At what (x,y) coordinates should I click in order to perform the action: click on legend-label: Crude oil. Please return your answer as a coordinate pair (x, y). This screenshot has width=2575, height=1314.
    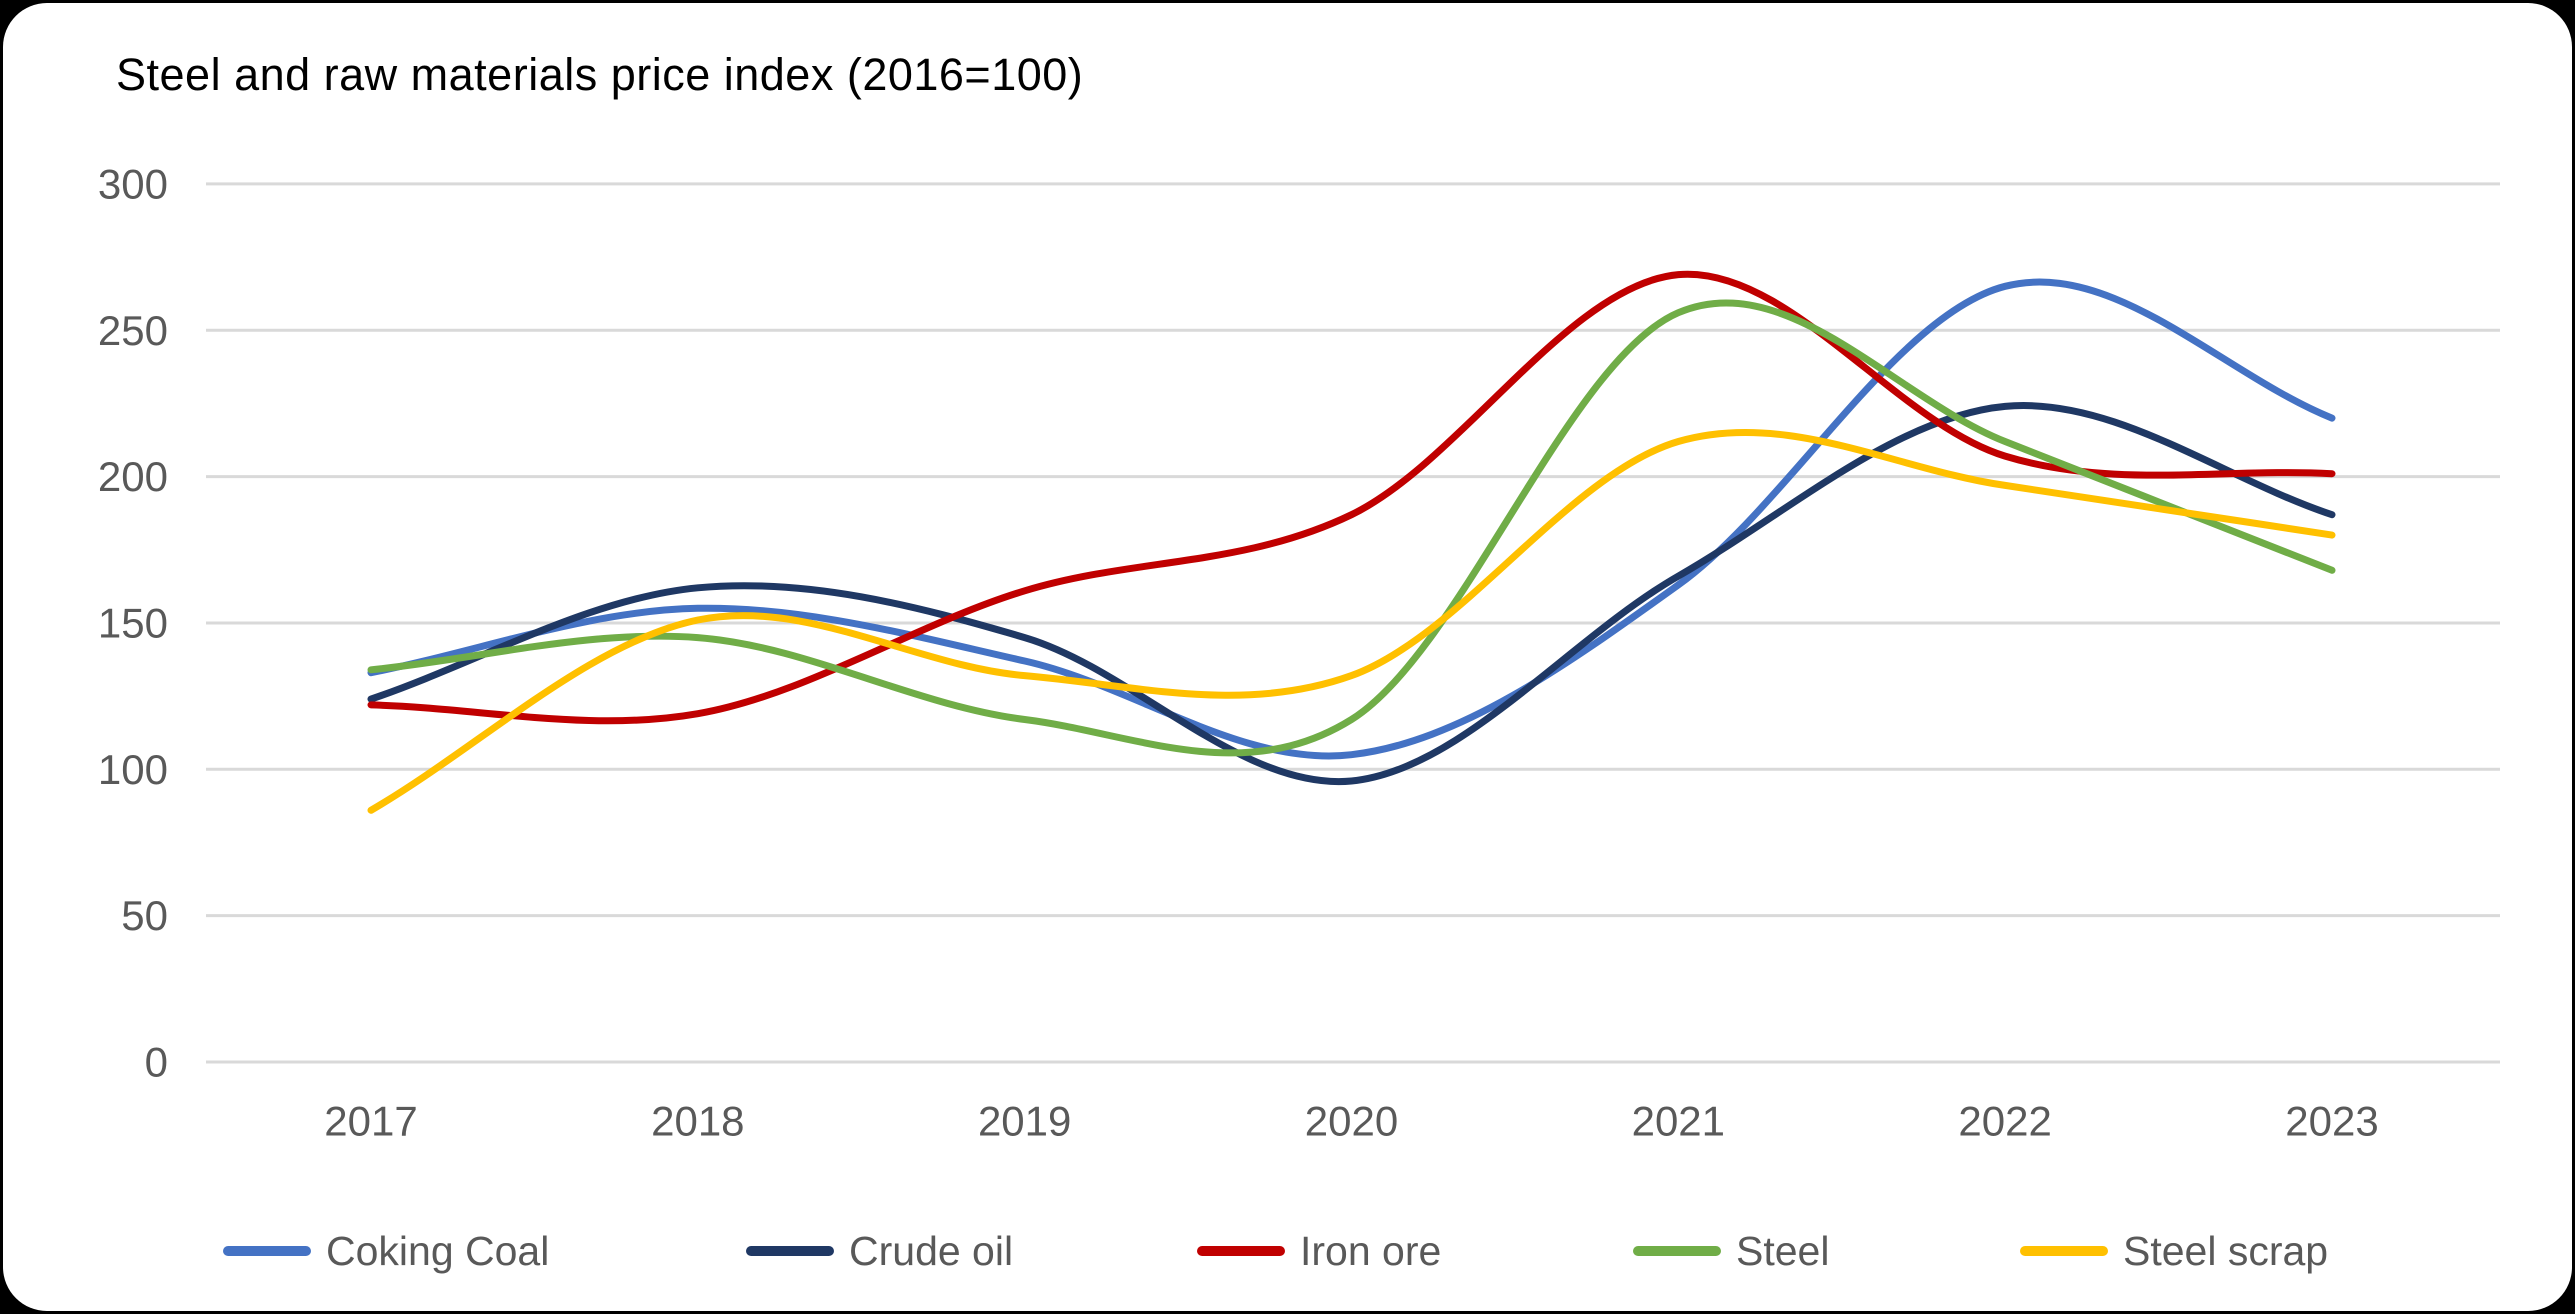
    Looking at the image, I should click on (931, 1250).